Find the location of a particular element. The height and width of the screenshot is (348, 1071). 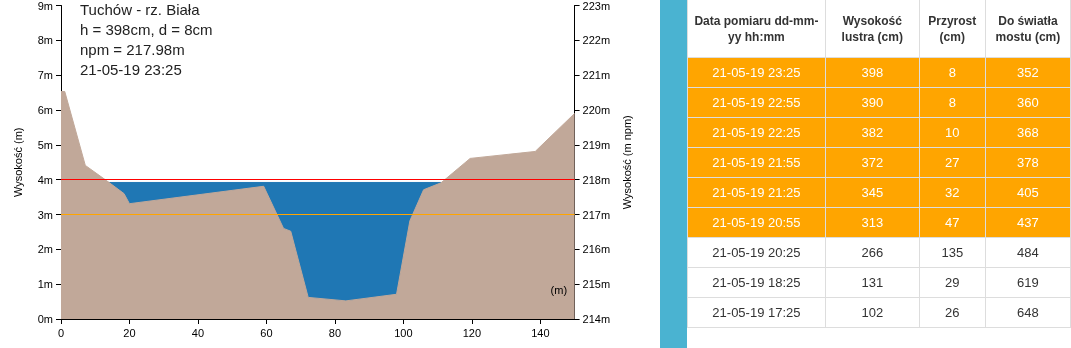

series-label: 21-05-19 21:55 is located at coordinates (756, 162).